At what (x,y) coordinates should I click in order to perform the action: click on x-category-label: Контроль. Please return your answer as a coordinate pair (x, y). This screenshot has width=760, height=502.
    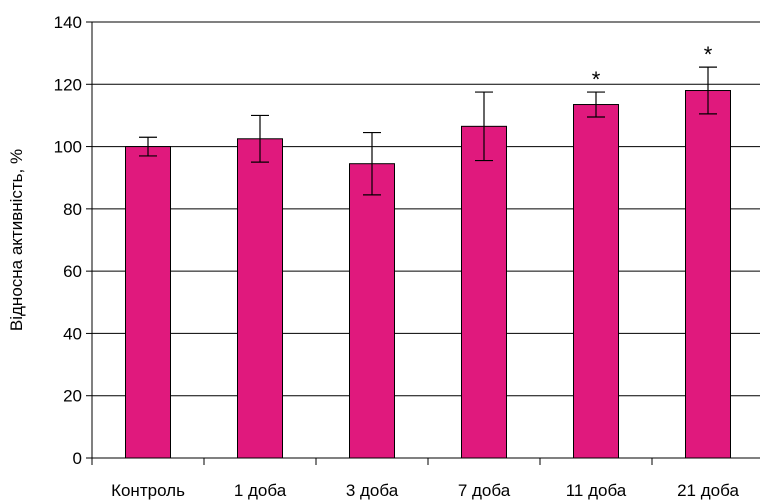
    Looking at the image, I should click on (148, 490).